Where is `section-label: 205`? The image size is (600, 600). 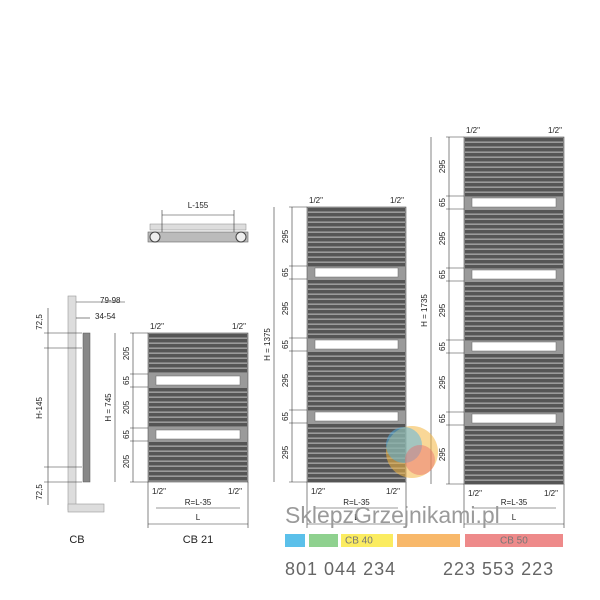 section-label: 205 is located at coordinates (126, 353).